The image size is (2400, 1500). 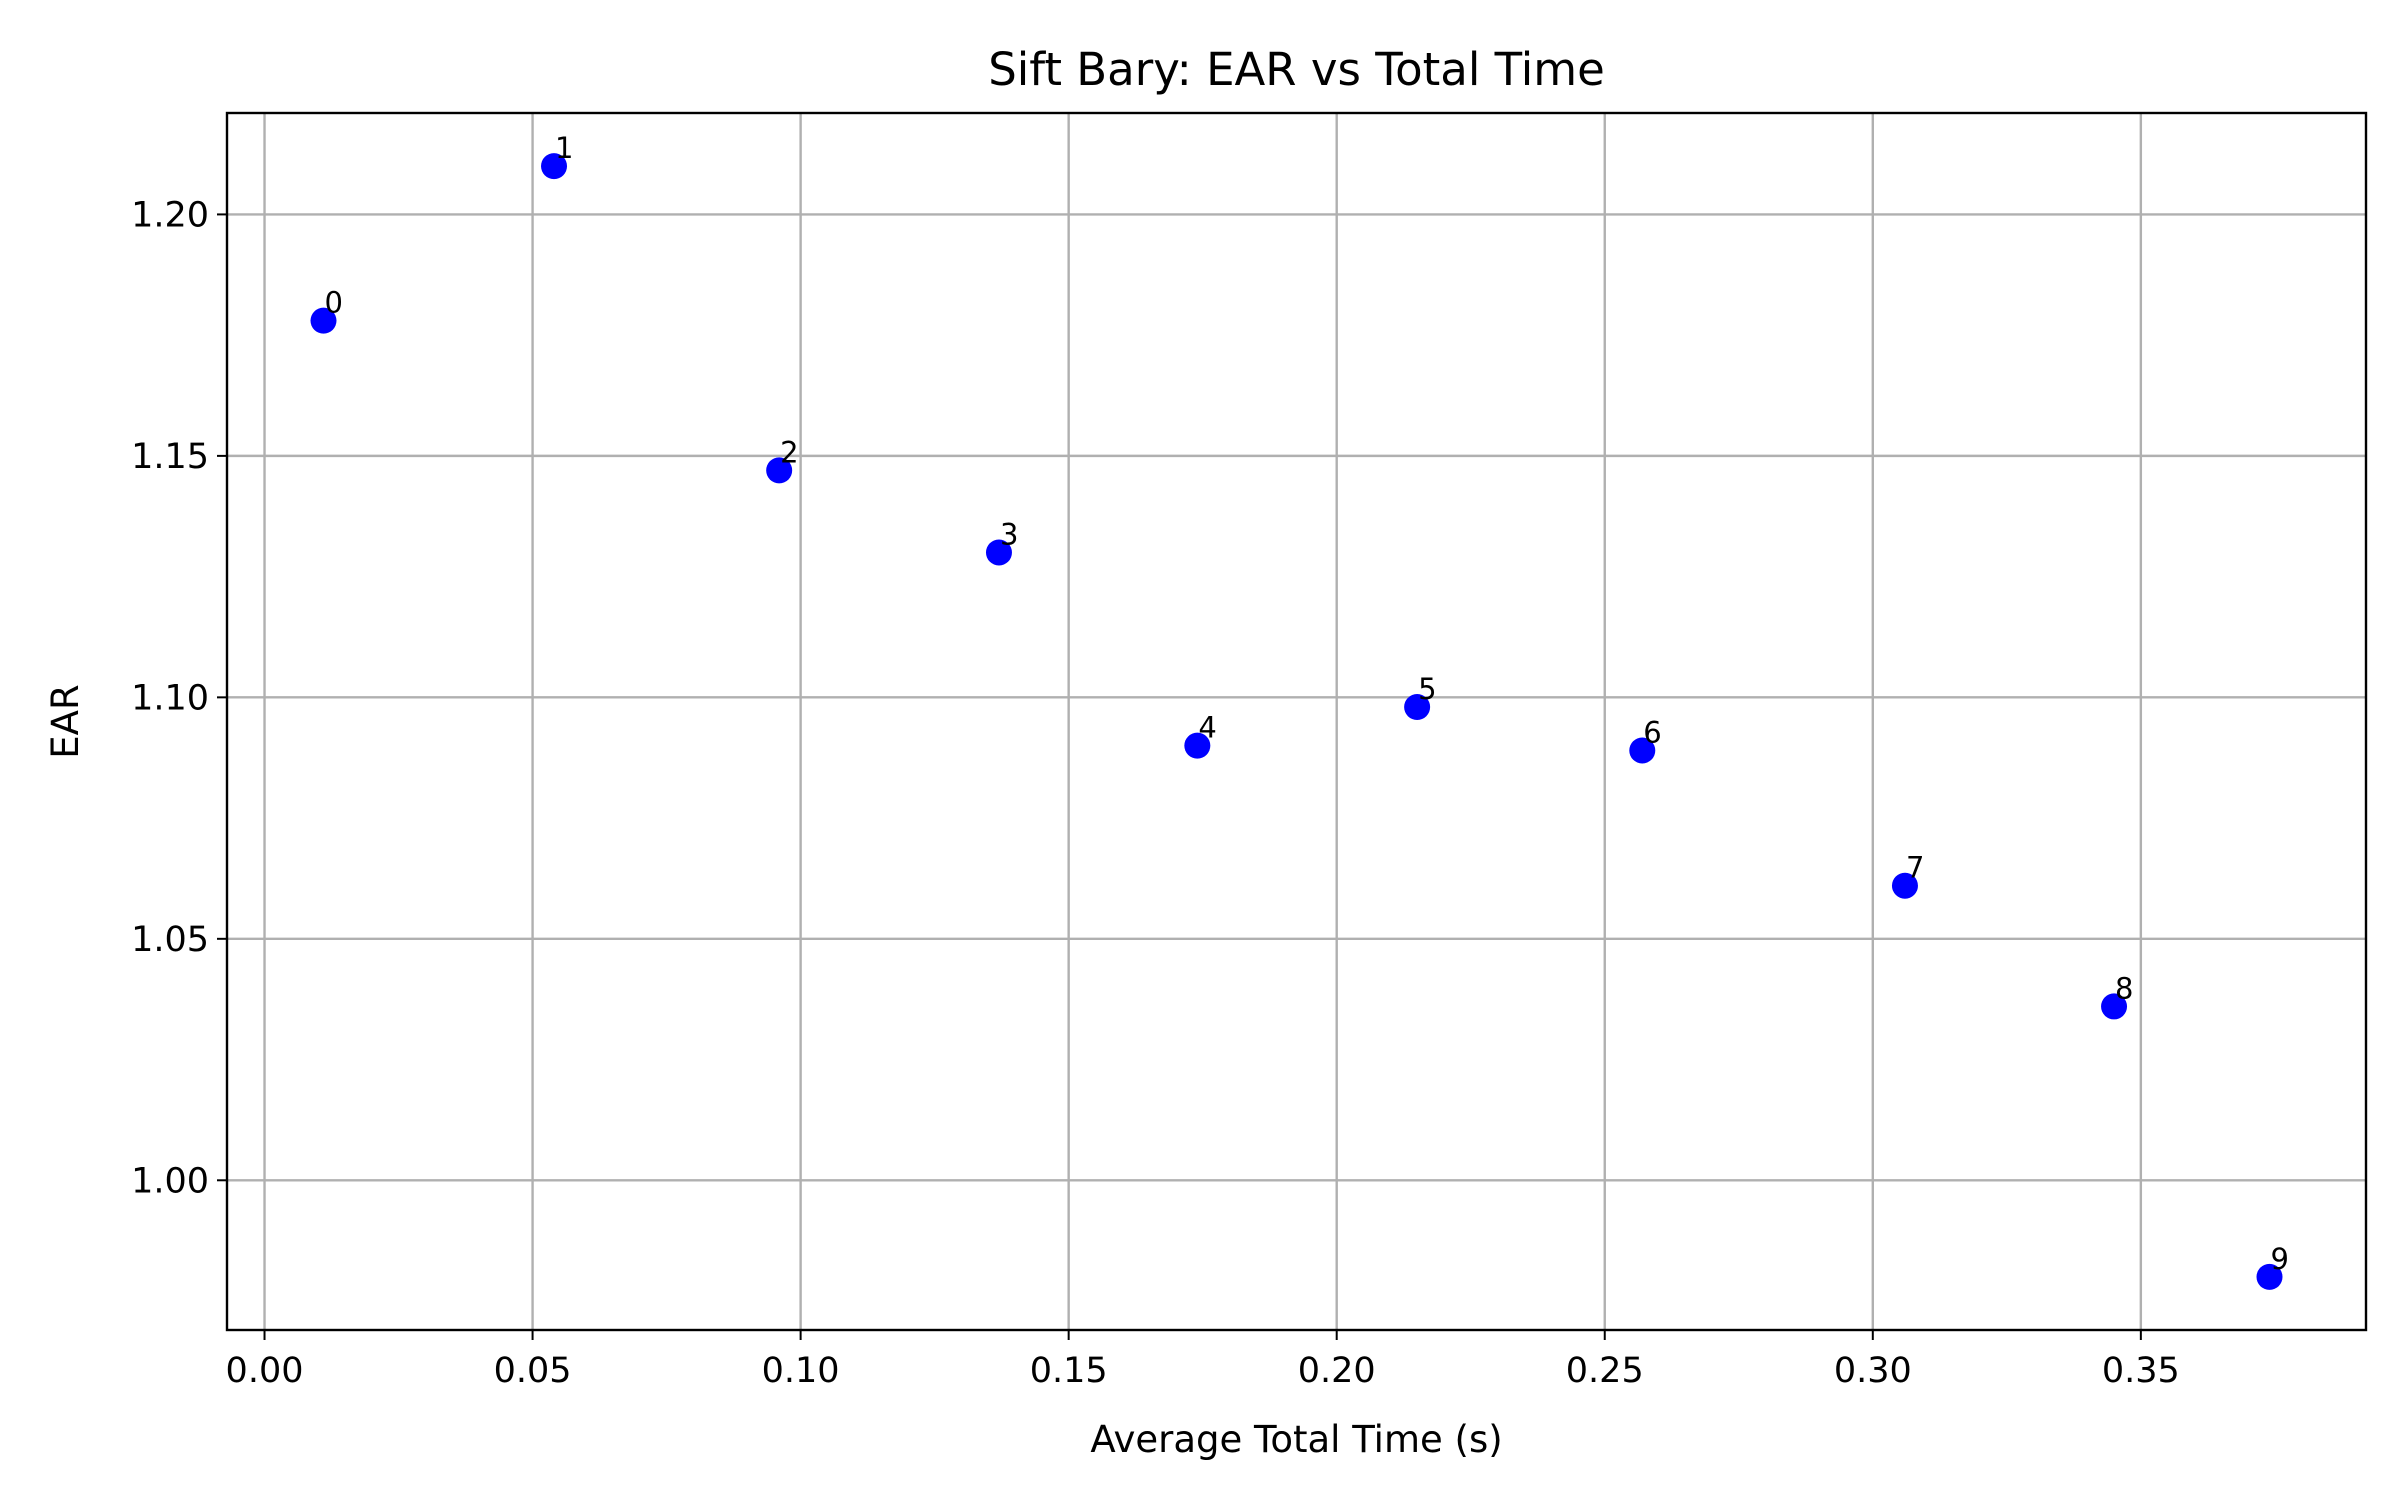 I want to click on x-tick-label: 0.25, so click(x=1605, y=1371).